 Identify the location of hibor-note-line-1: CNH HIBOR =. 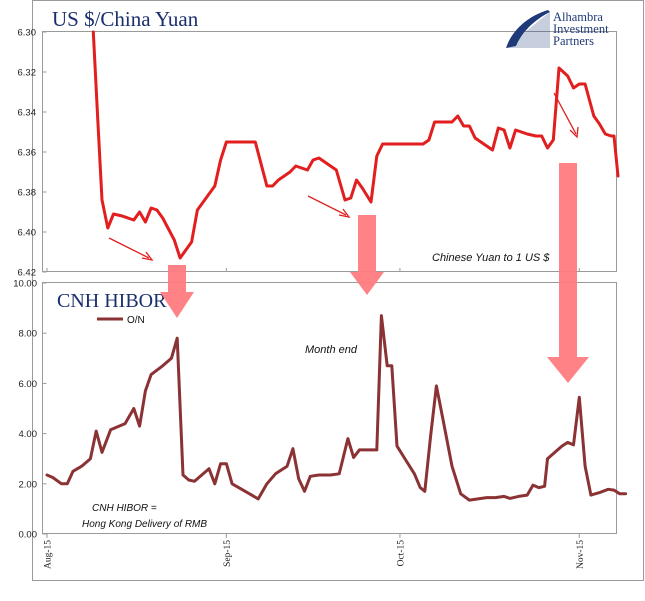
(124, 508).